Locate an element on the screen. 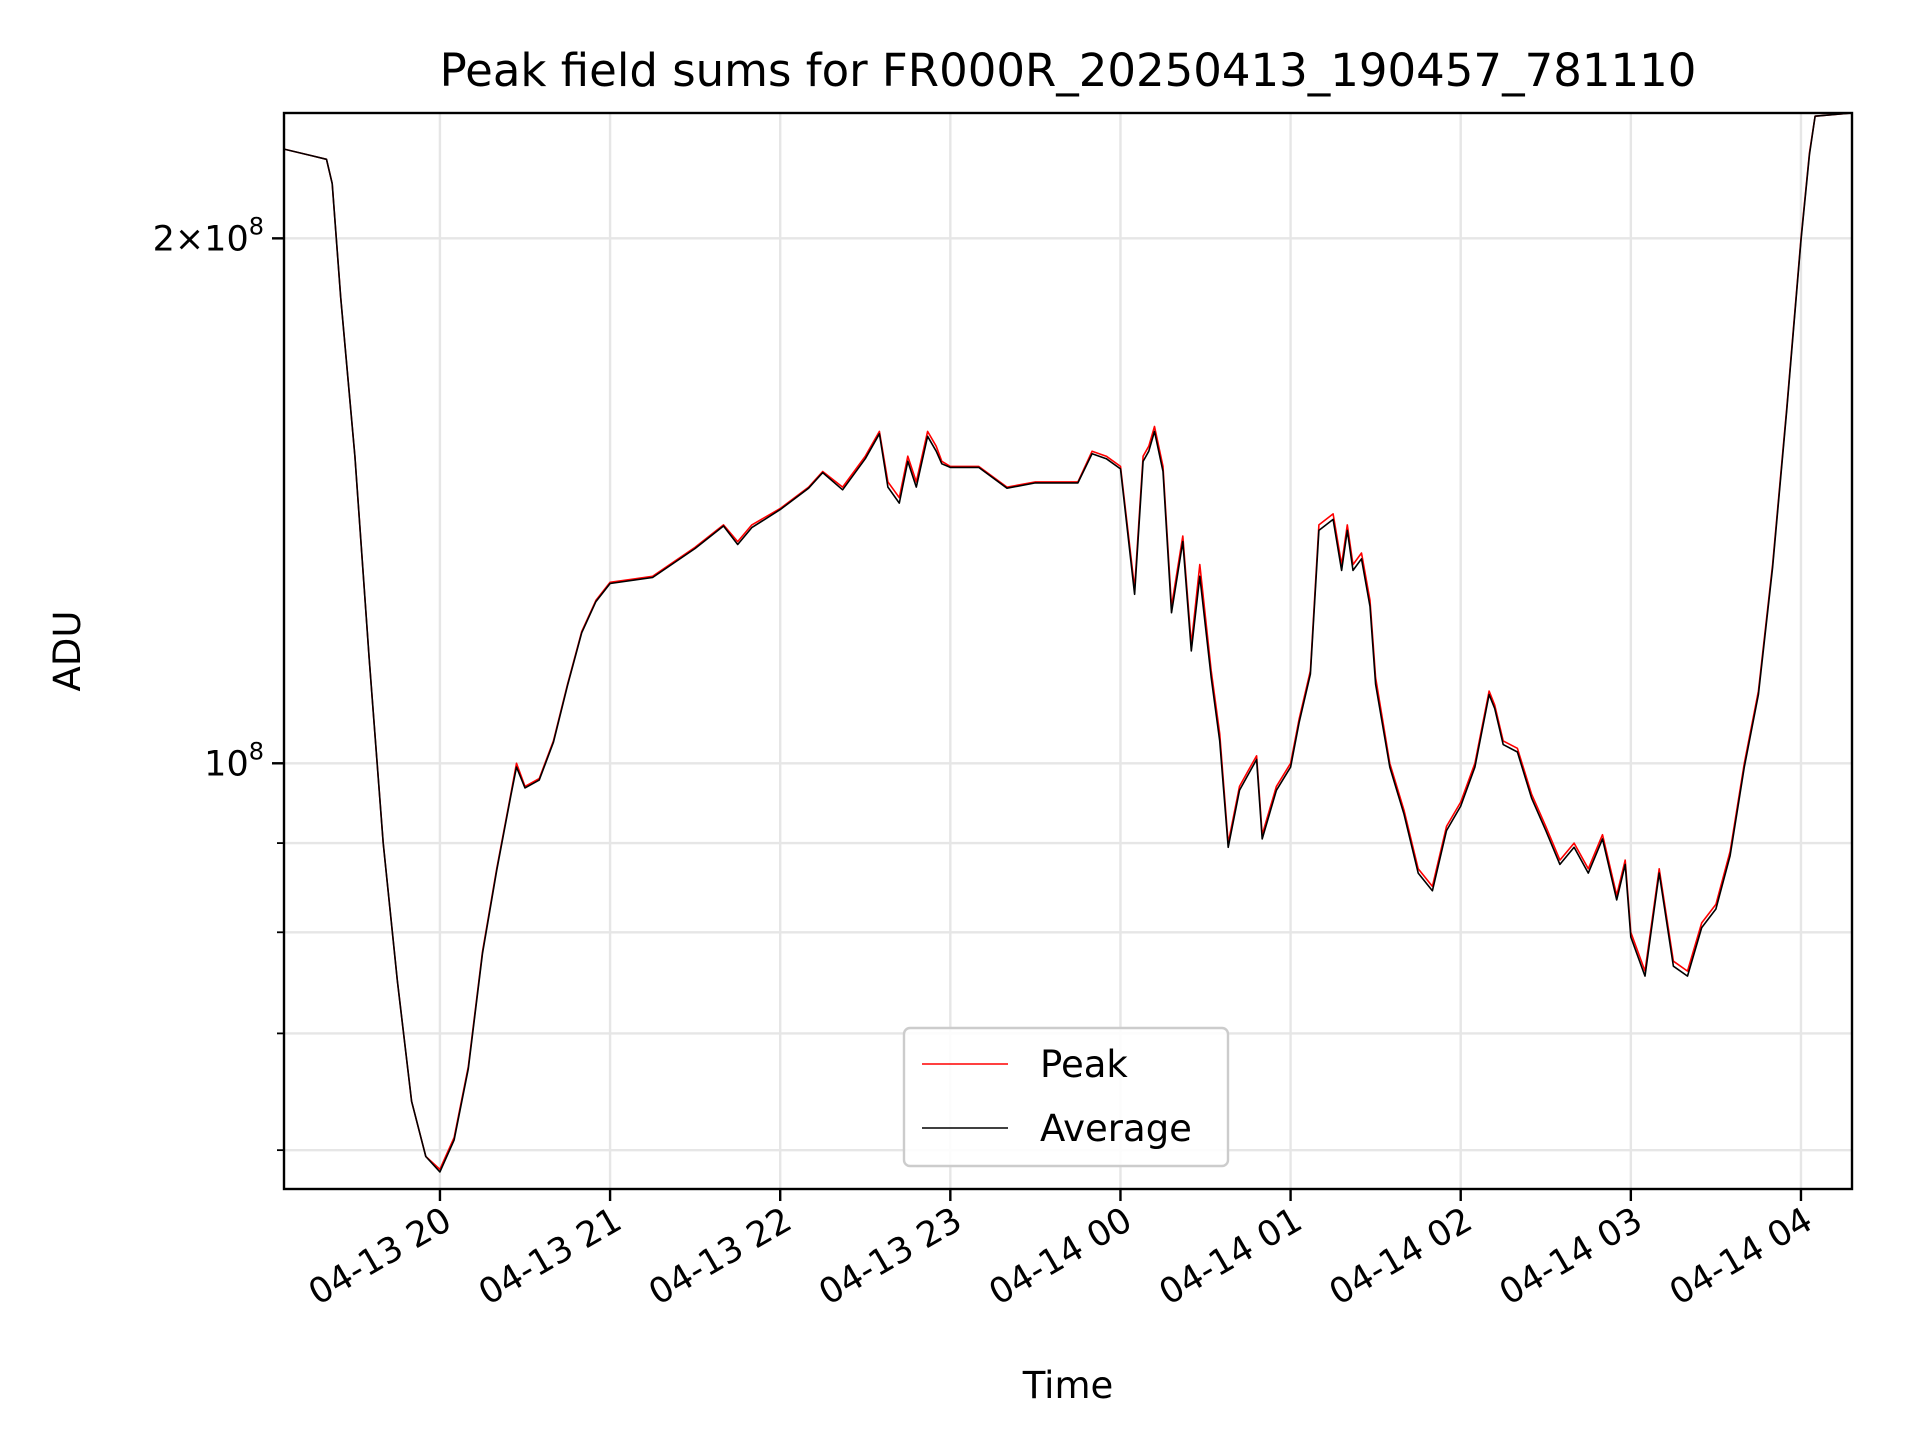 Image resolution: width=1920 pixels, height=1440 pixels. legend-box is located at coordinates (1066, 1097).